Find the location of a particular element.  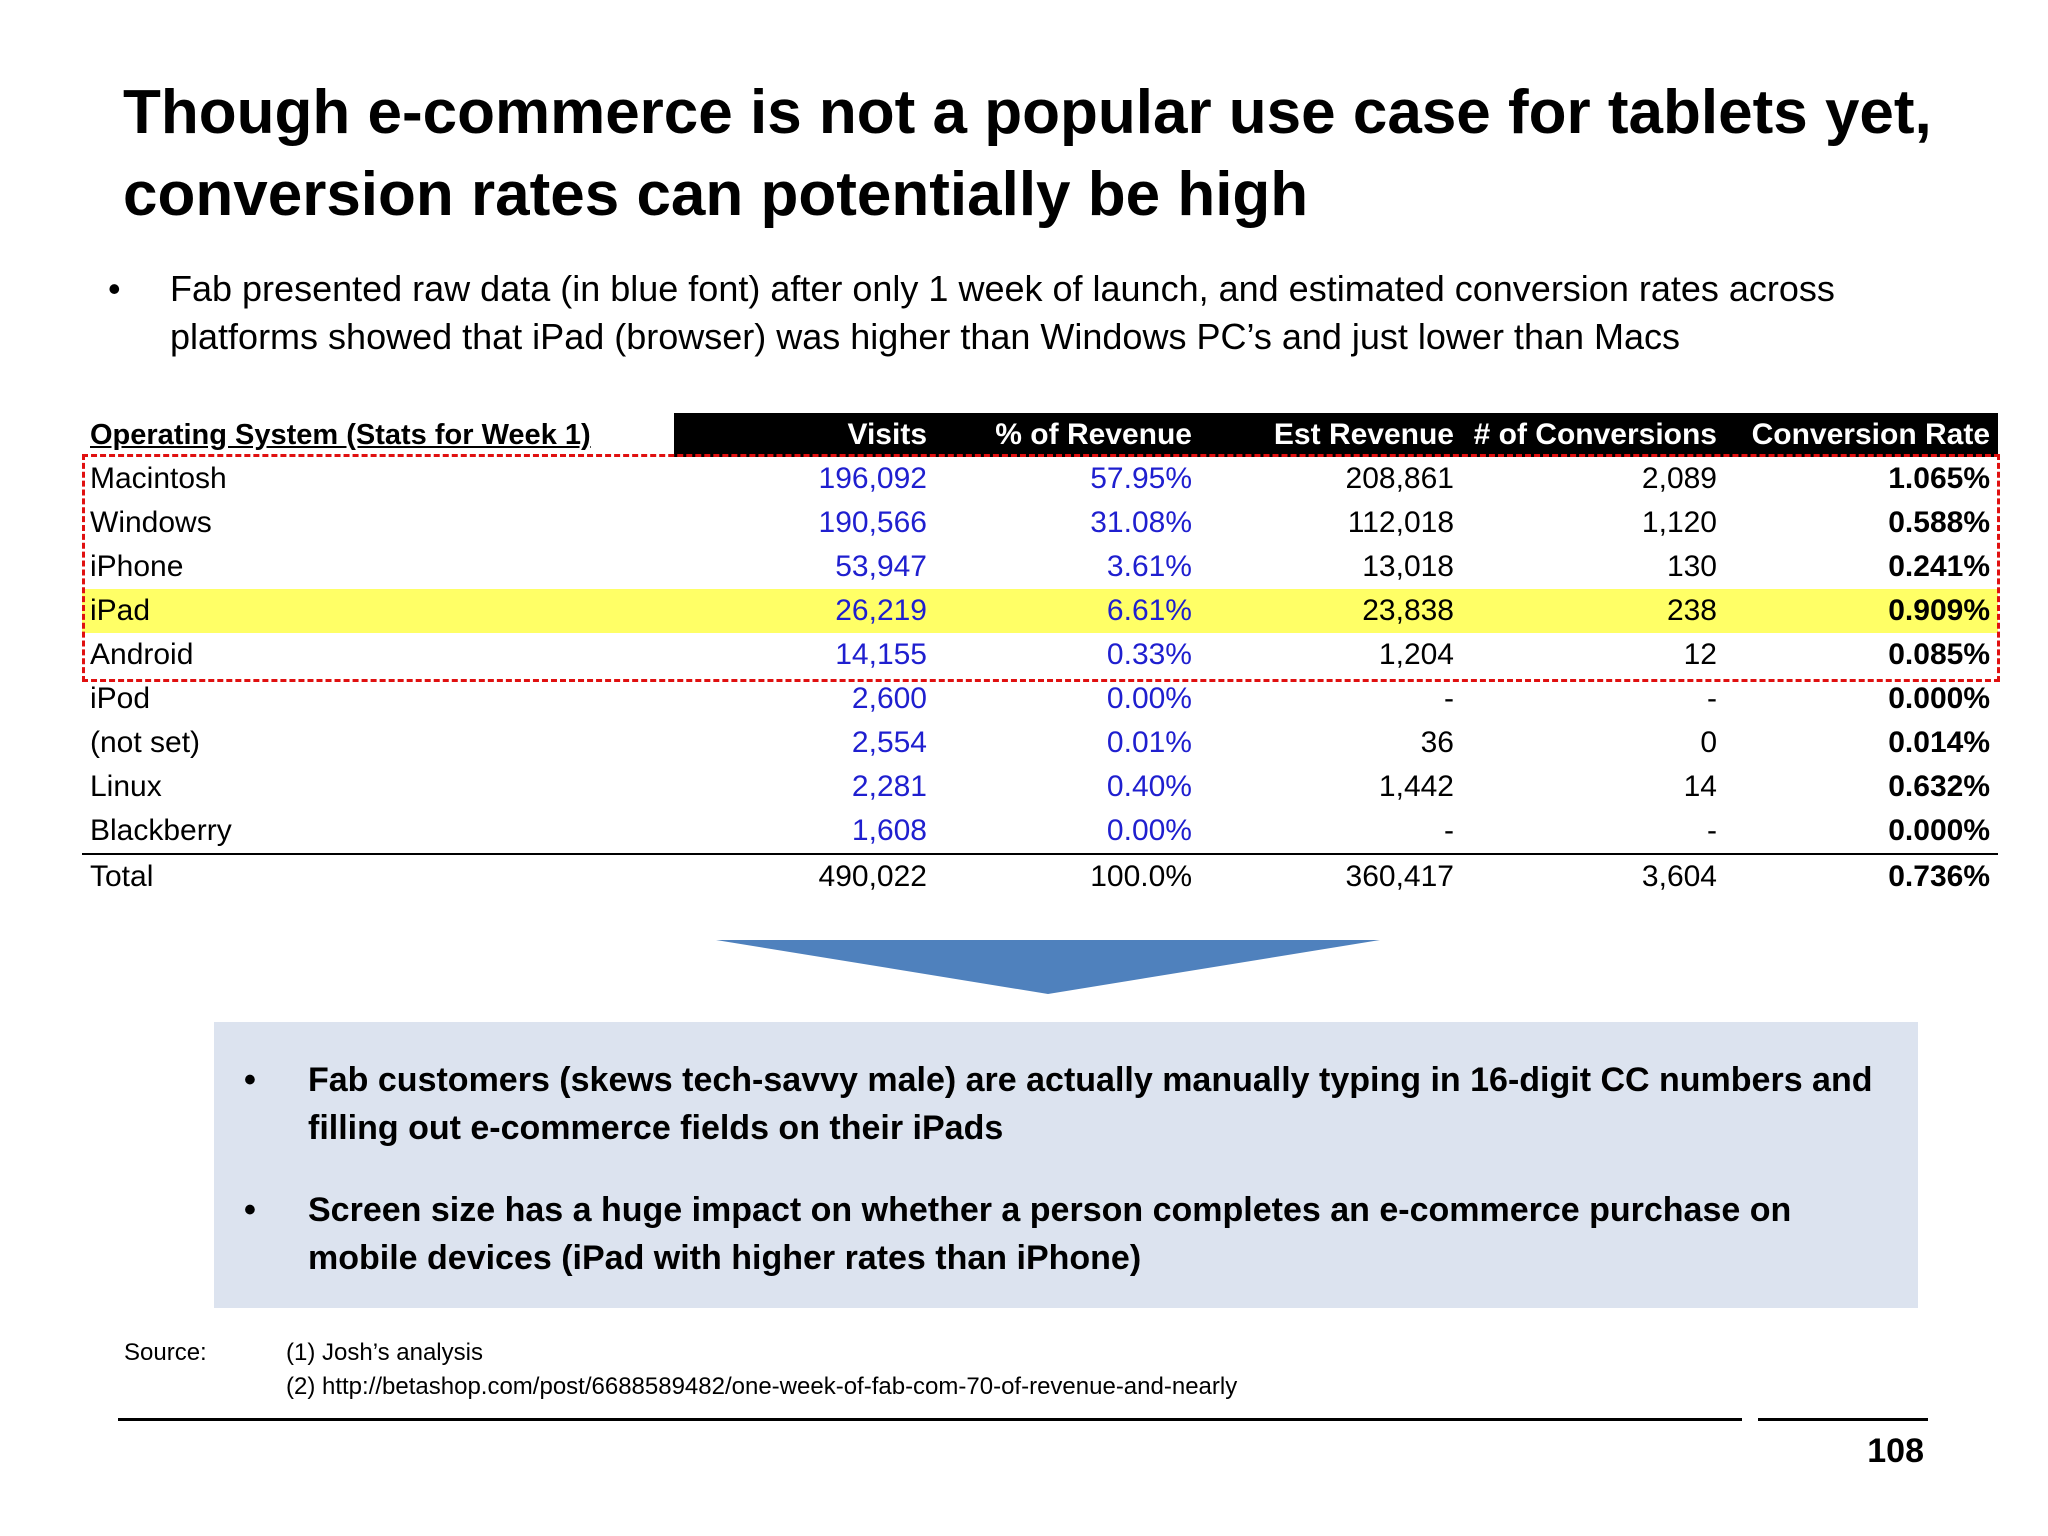

os-name: iPhone is located at coordinates (137, 566).